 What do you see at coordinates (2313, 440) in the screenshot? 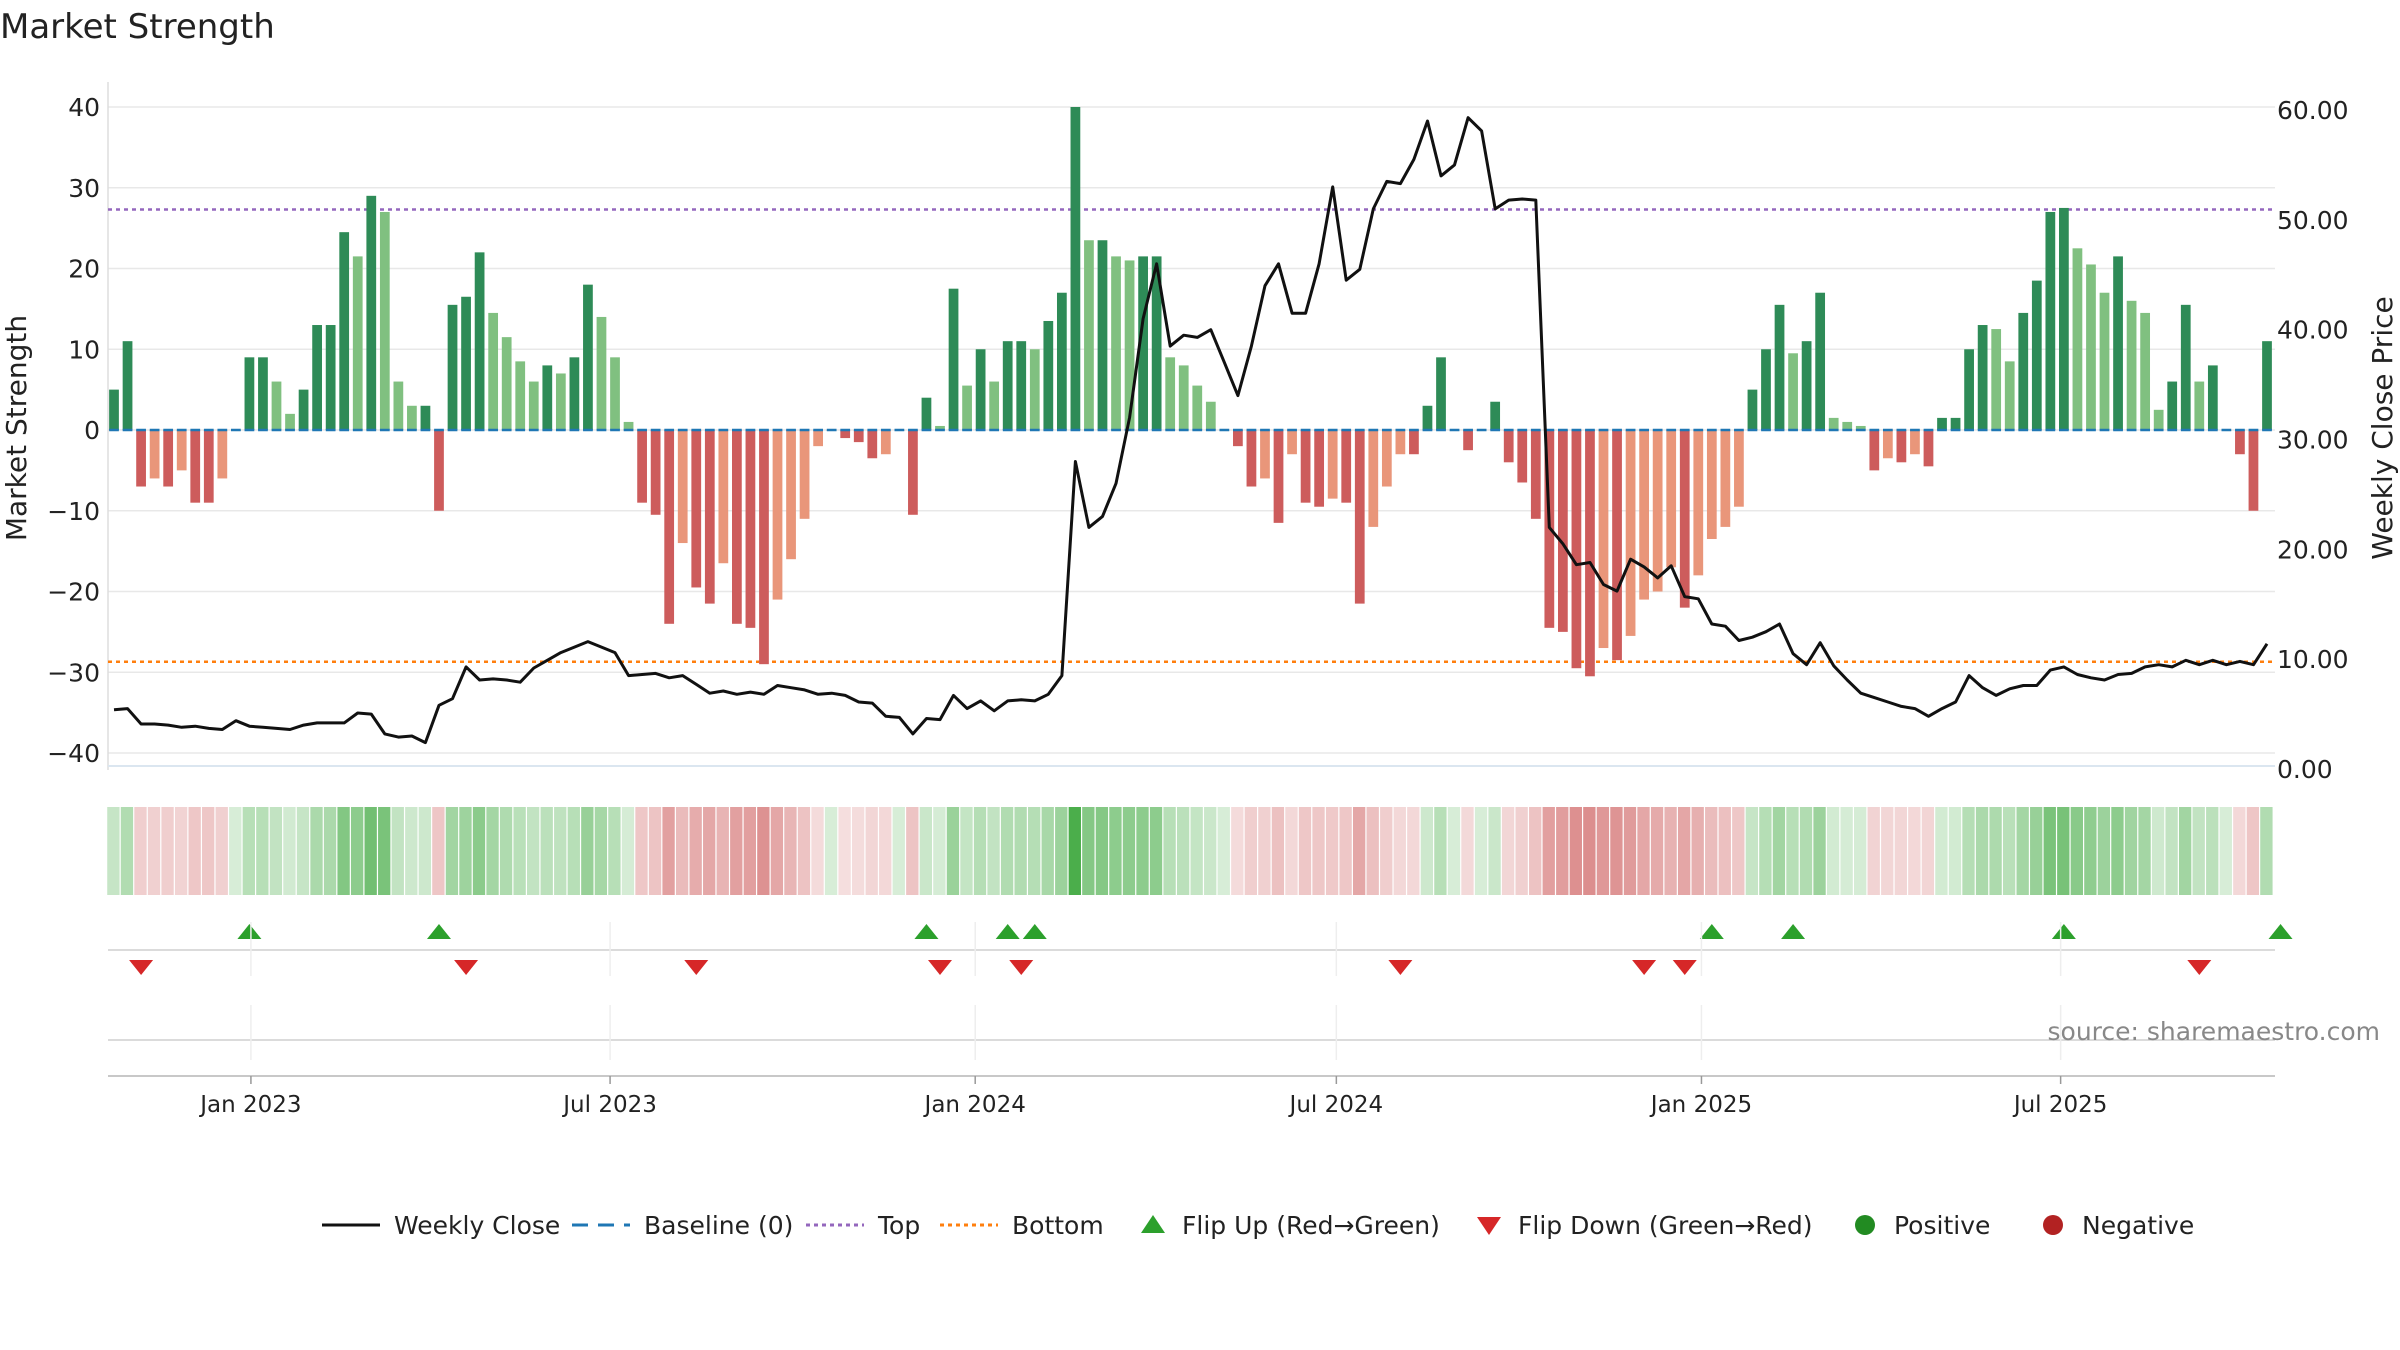
I see `y2-tick-label: 30.00` at bounding box center [2313, 440].